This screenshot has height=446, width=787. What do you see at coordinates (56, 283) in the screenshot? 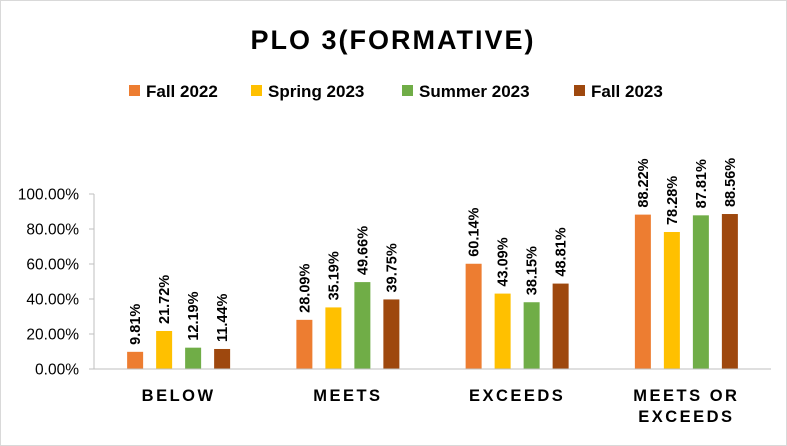
I see `y-axis: 0.00% 20.00% 40.00% 60.00% 80.00% 100.00%` at bounding box center [56, 283].